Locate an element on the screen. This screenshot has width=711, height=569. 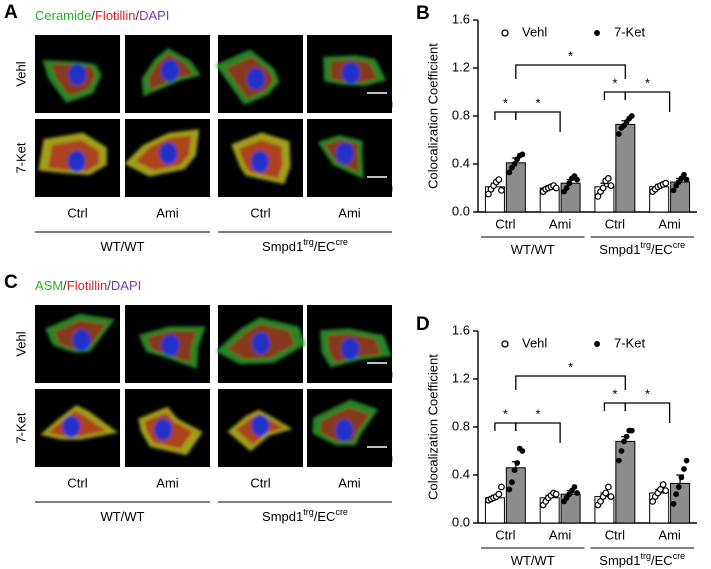
panel-letter: C is located at coordinates (11, 282).